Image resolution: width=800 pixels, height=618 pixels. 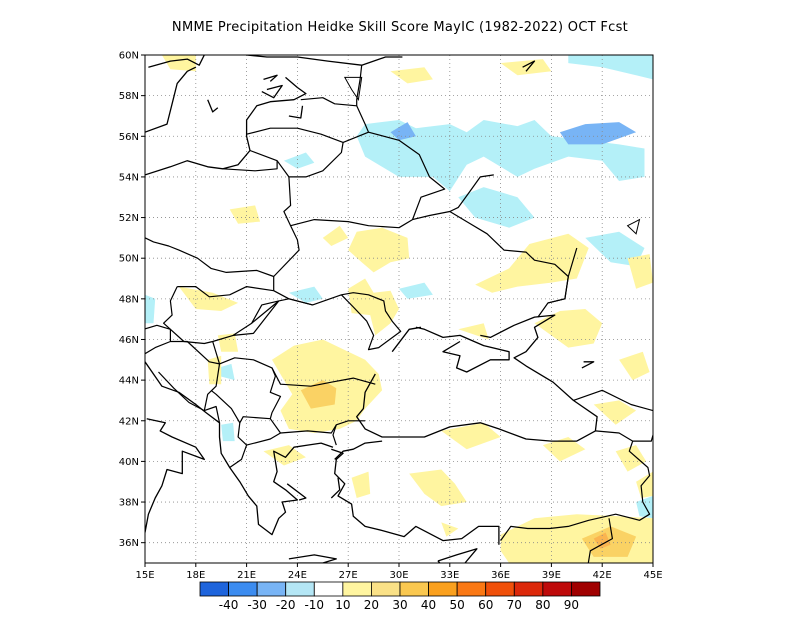 What do you see at coordinates (129, 340) in the screenshot?
I see `lat-tick-label: 46N` at bounding box center [129, 340].